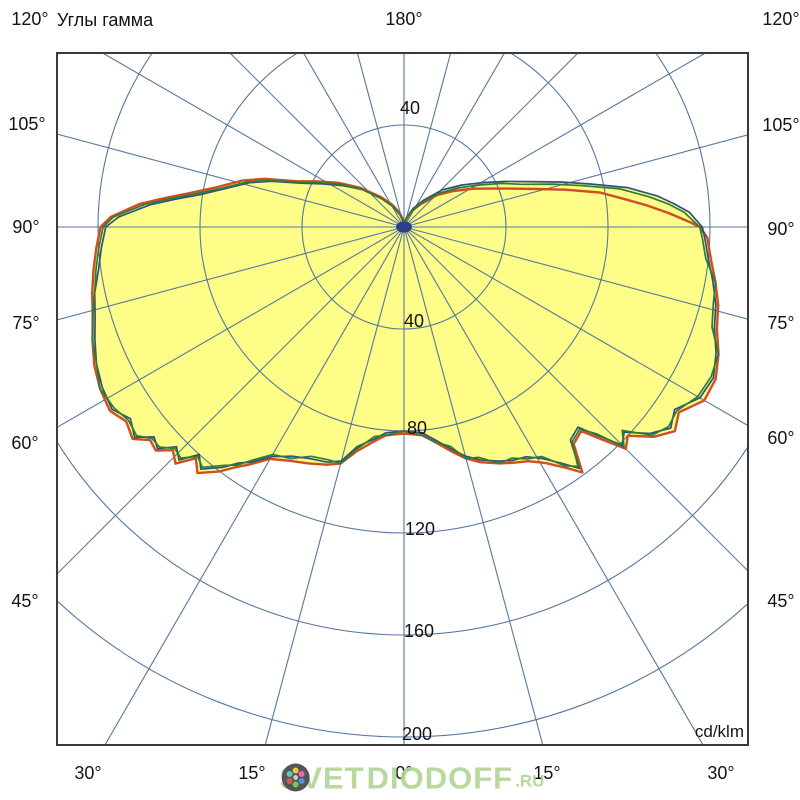 This screenshot has height=800, width=800. I want to click on gamma-label-left: 75°, so click(26, 323).